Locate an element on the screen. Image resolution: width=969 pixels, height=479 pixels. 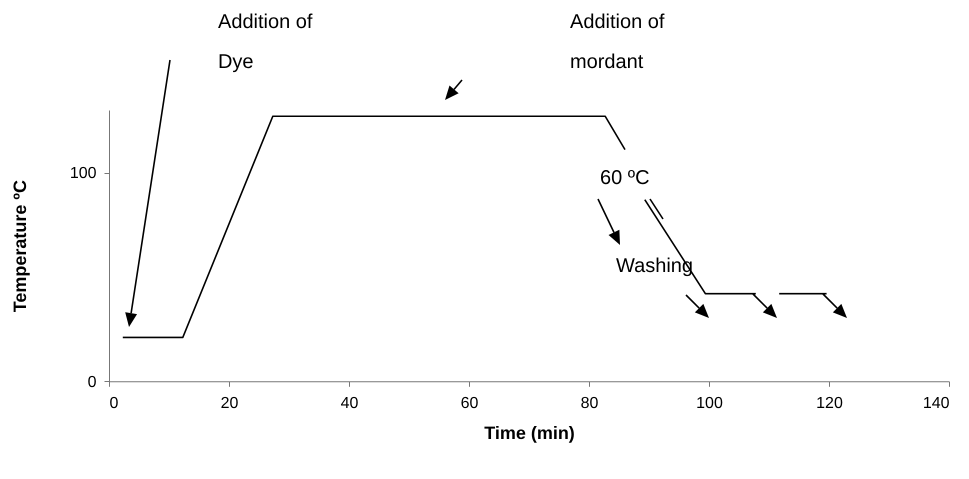
x-tick-label: 120 is located at coordinates (829, 403).